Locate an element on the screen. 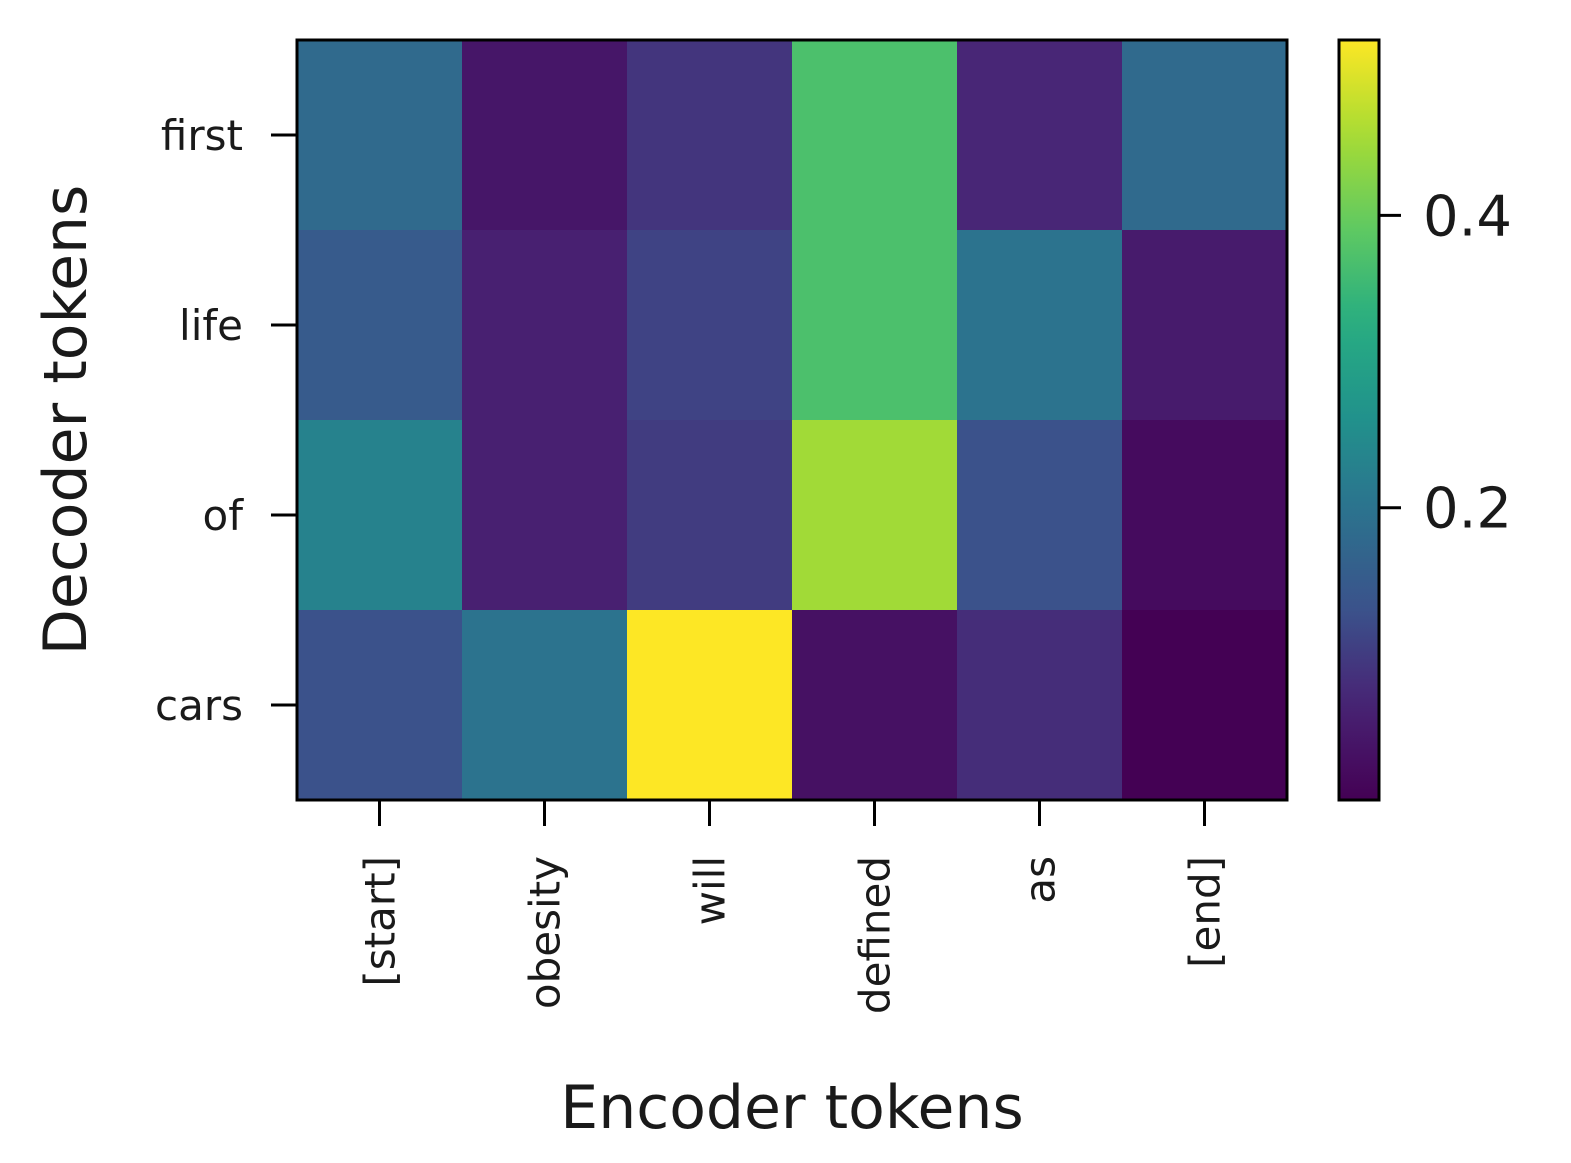 This screenshot has width=1571, height=1163. y-tick-label-2: of is located at coordinates (224, 515).